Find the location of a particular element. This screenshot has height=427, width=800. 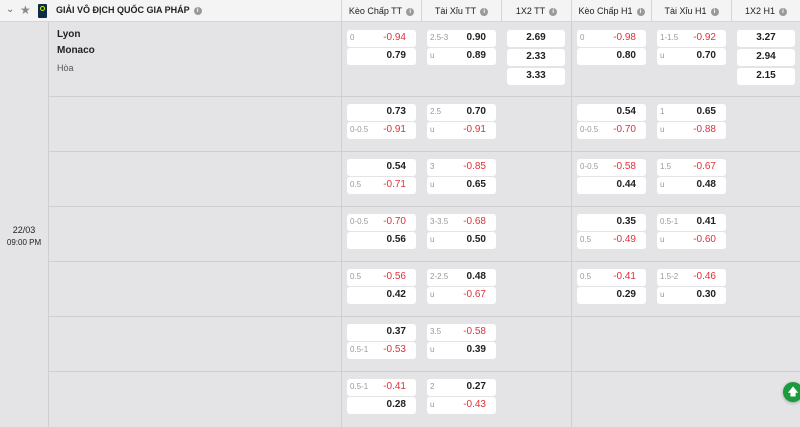

odds-cell-tx-tt: 3-3.5 -0.68 is located at coordinates (461, 222).